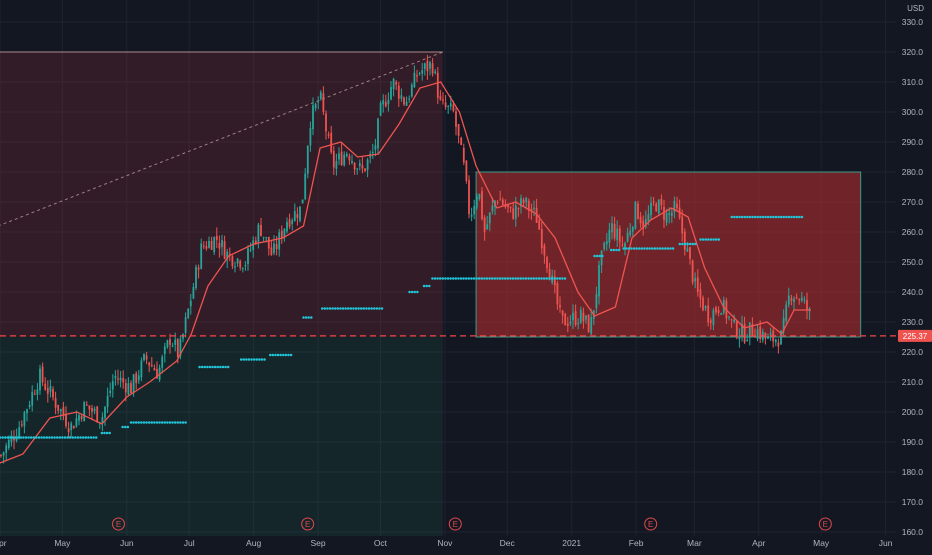 The width and height of the screenshot is (932, 555). I want to click on y-tick-label: 290.0, so click(913, 142).